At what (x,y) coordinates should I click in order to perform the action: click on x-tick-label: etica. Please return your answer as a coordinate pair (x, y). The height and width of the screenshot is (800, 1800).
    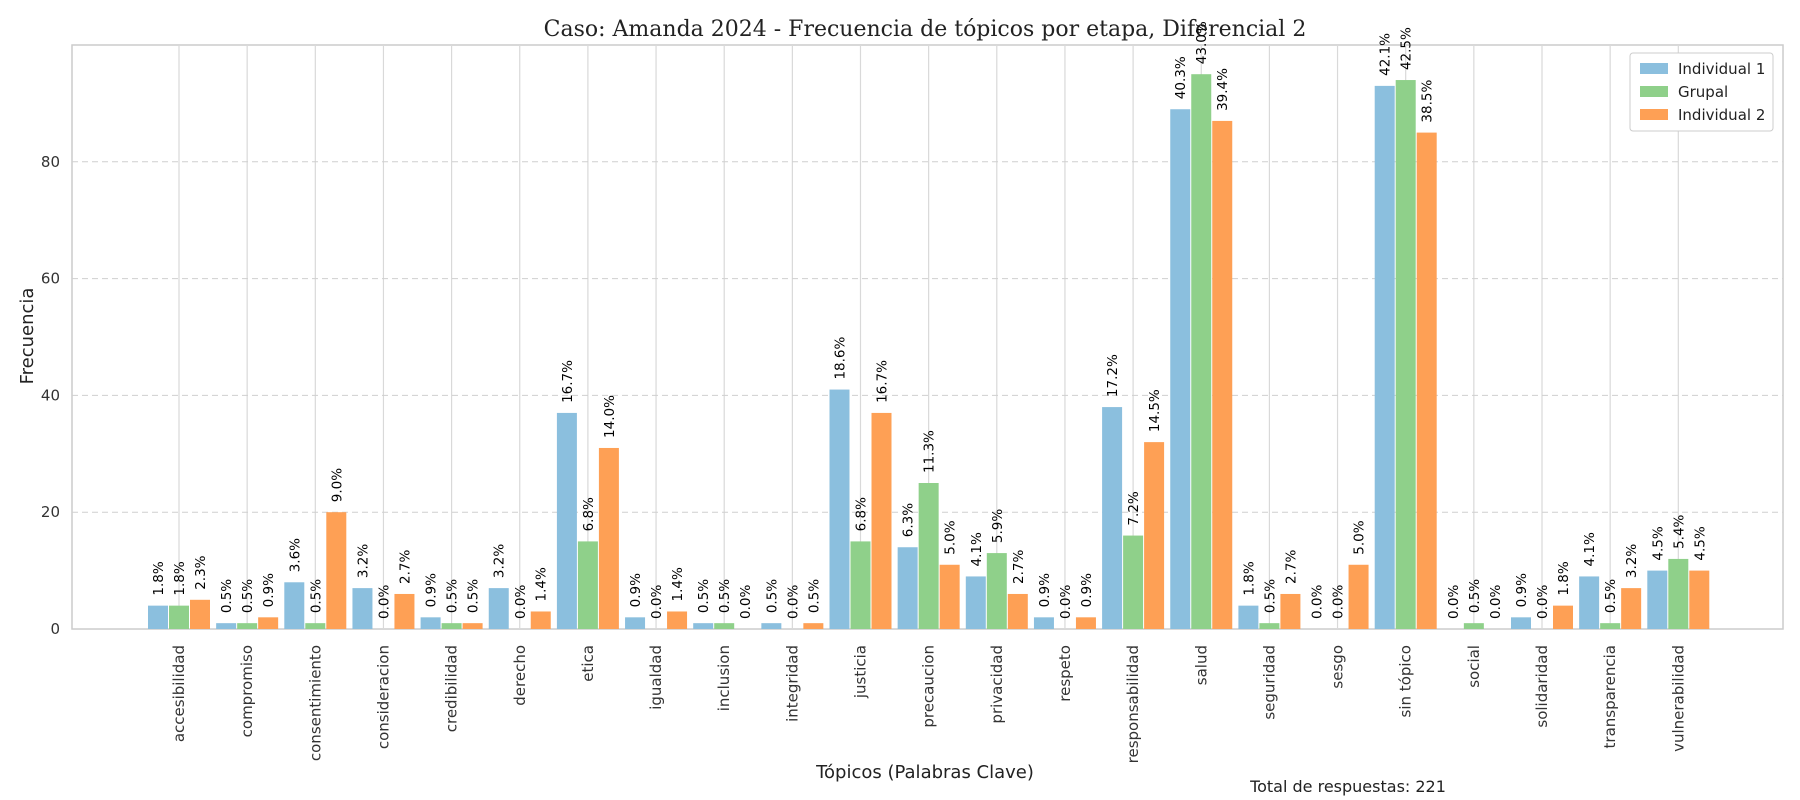
    Looking at the image, I should click on (588, 663).